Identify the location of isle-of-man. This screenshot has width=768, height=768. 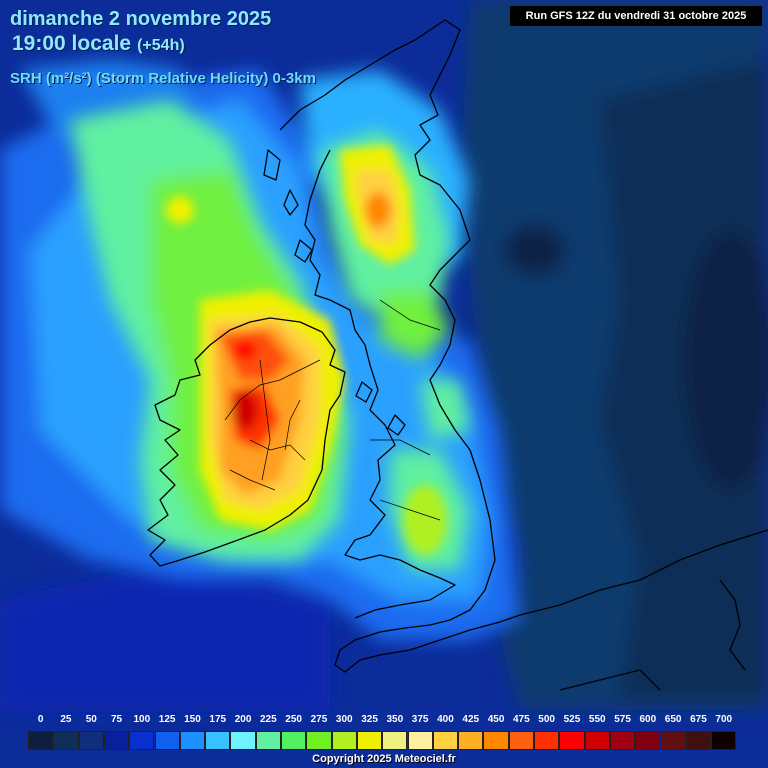
(364, 392).